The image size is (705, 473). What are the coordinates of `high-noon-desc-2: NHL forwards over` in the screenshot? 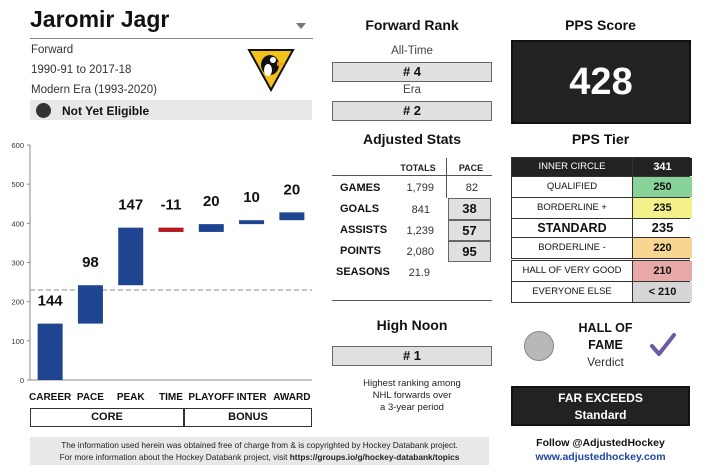 It's located at (412, 395).